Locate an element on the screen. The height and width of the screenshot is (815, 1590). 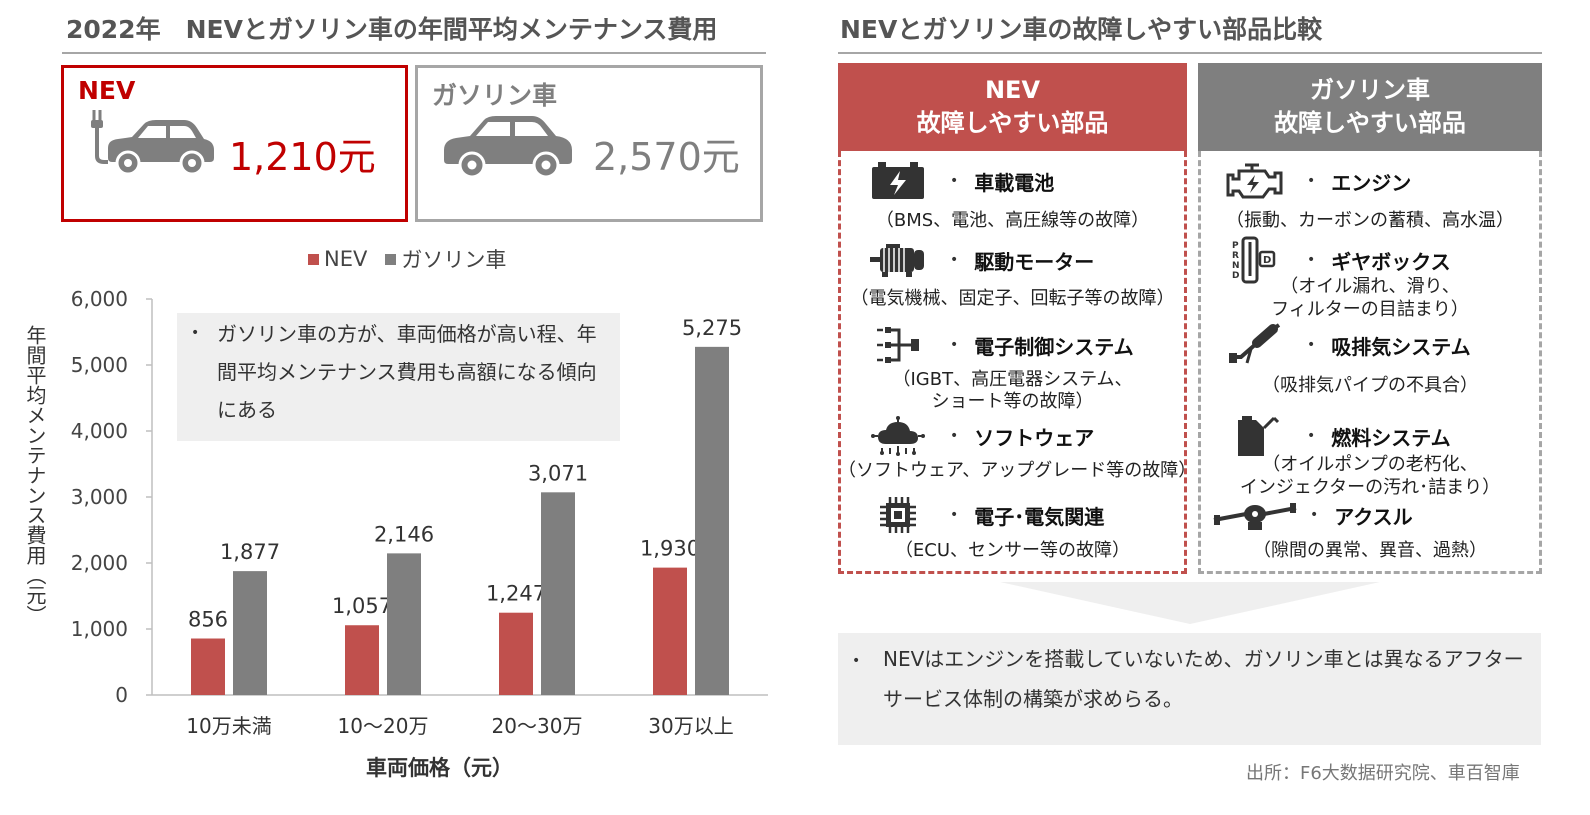
nev-part-control-system: • 電子制御システム is located at coordinates (1001, 345).